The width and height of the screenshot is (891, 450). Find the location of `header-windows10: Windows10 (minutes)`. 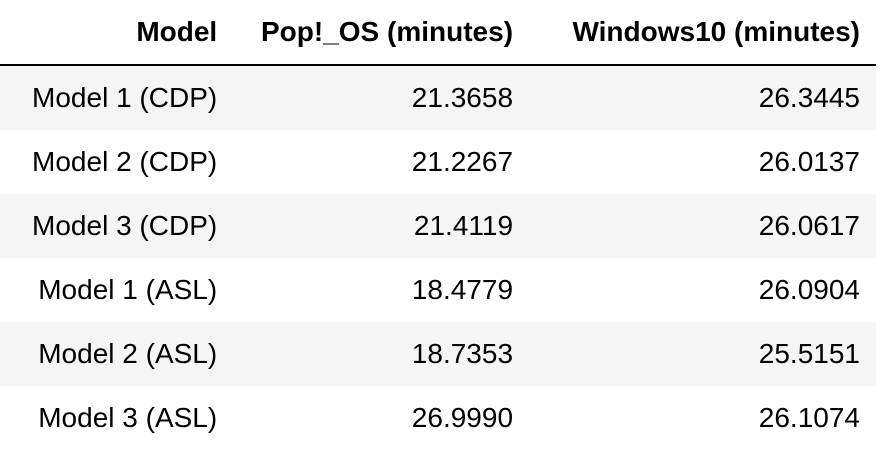

header-windows10: Windows10 (minutes) is located at coordinates (694, 33).